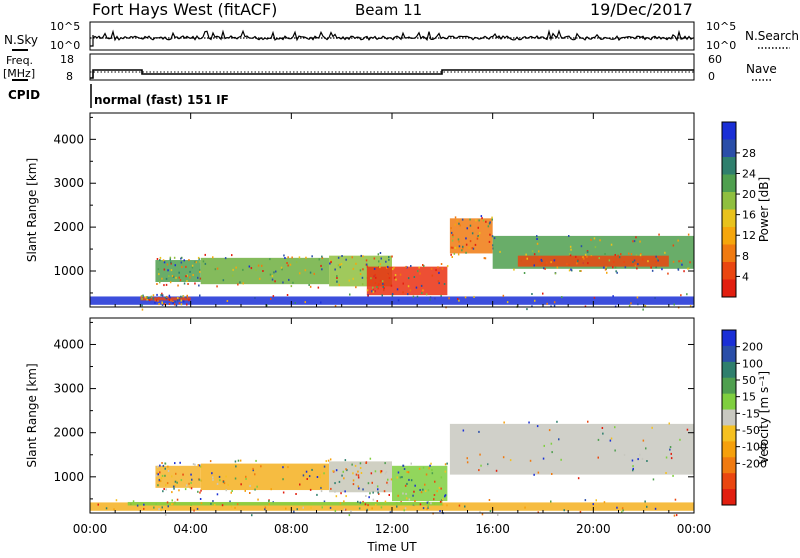  Describe the element at coordinates (471, 236) in the screenshot. I see `power-echo-region` at that location.